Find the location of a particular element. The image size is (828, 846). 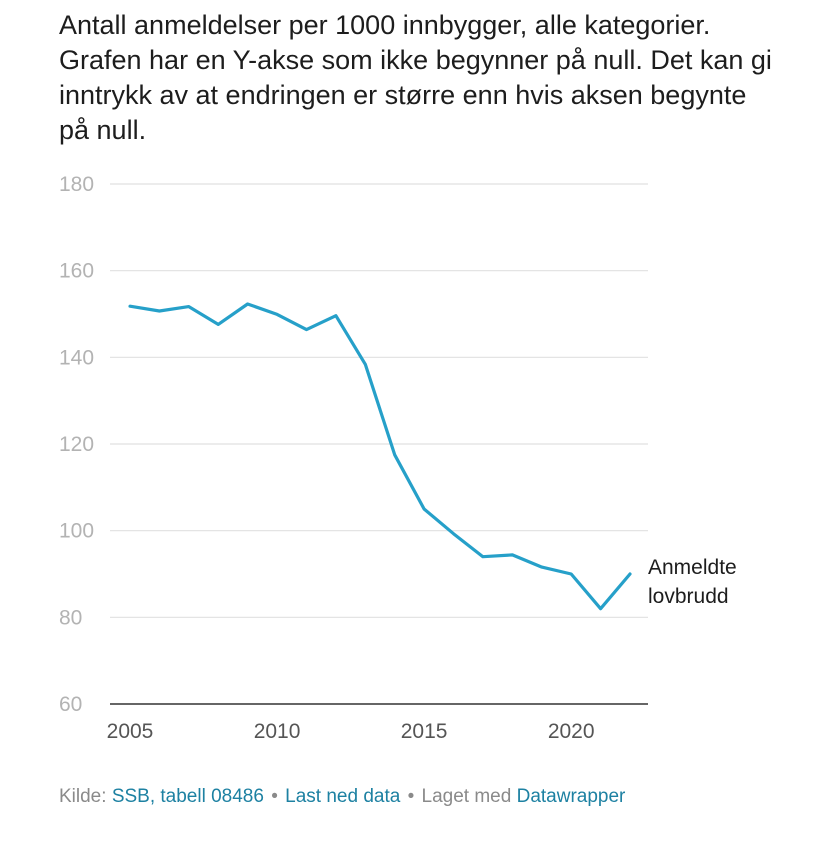

y-tick-label: 120 is located at coordinates (76, 444).